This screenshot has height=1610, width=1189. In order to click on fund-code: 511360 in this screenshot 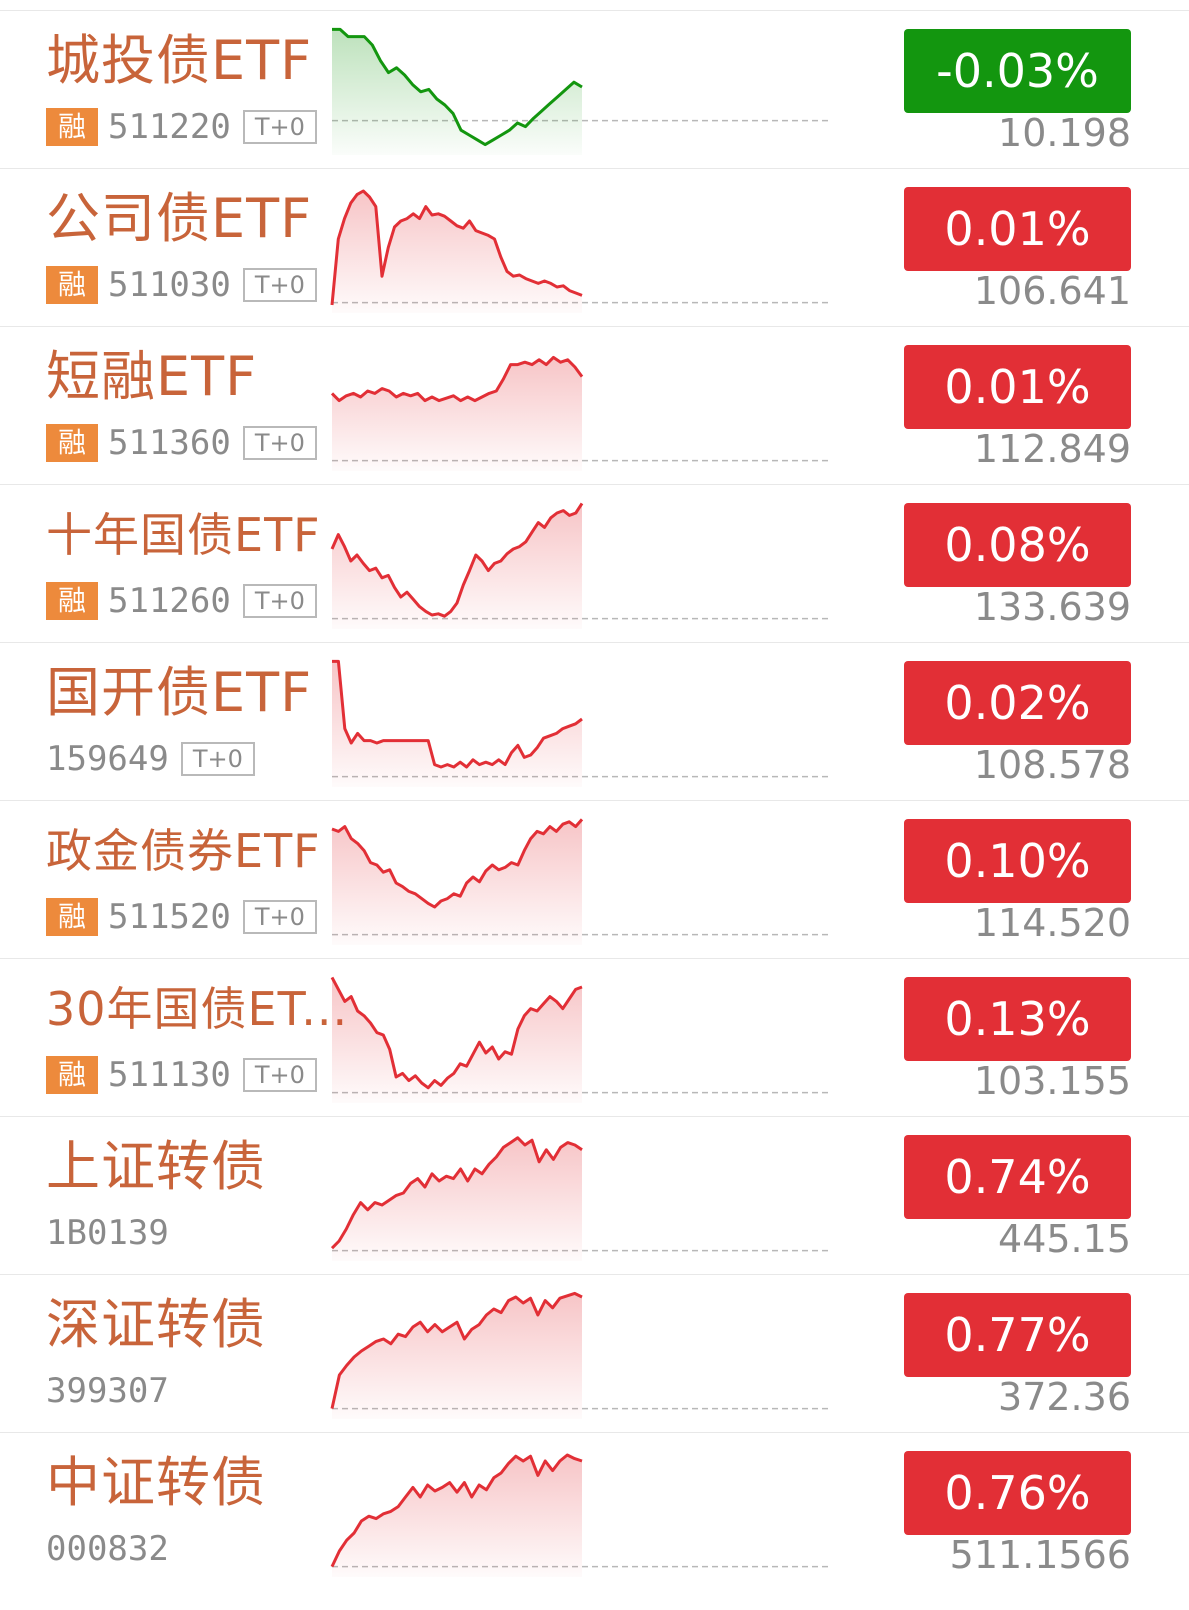, I will do `click(169, 443)`.